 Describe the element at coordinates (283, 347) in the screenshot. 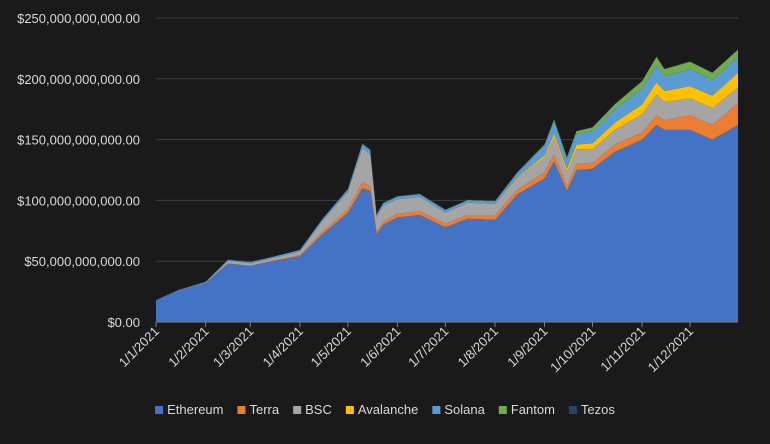

I see `x-tick-label: 1/4/2021` at that location.